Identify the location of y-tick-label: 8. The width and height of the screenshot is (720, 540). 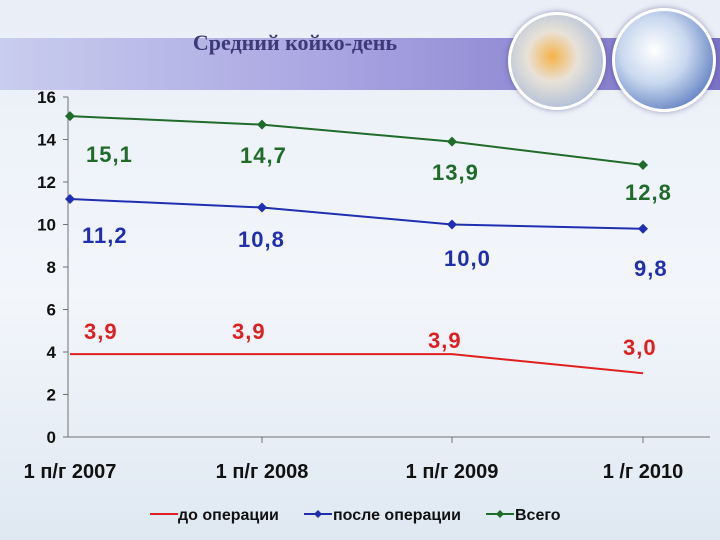
(51, 267).